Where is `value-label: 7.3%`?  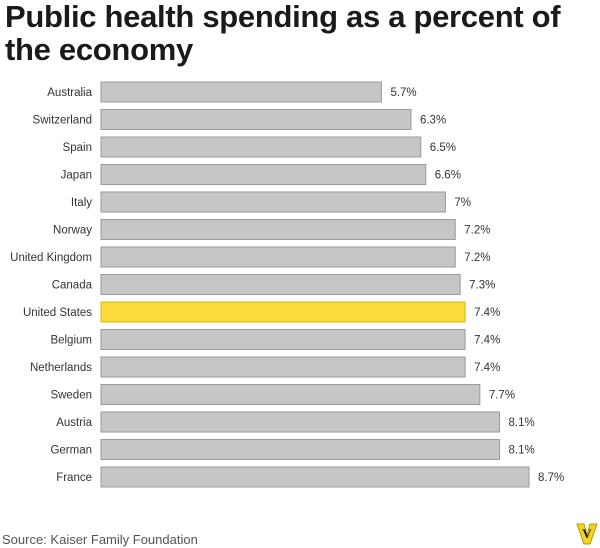
value-label: 7.3% is located at coordinates (482, 286).